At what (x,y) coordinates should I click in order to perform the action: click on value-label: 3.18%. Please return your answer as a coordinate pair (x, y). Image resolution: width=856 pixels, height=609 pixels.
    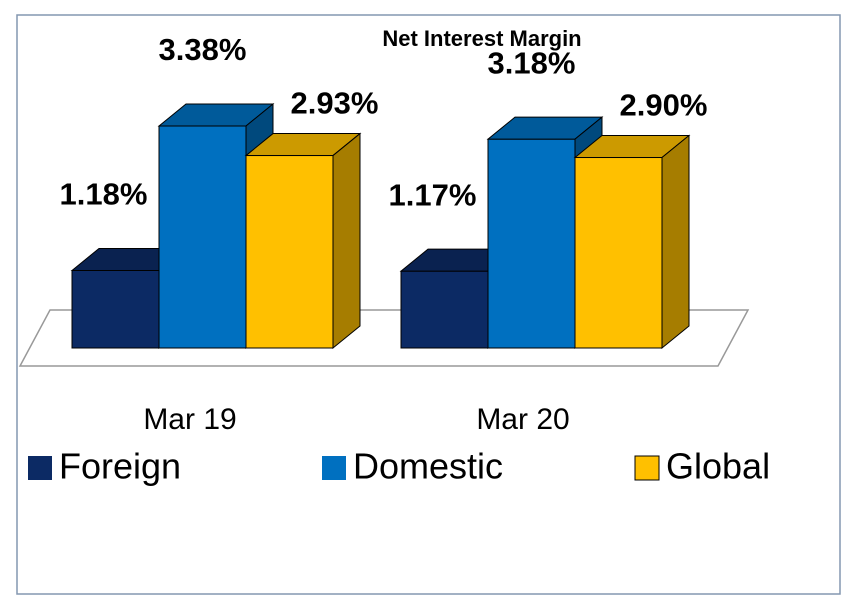
    Looking at the image, I should click on (532, 62).